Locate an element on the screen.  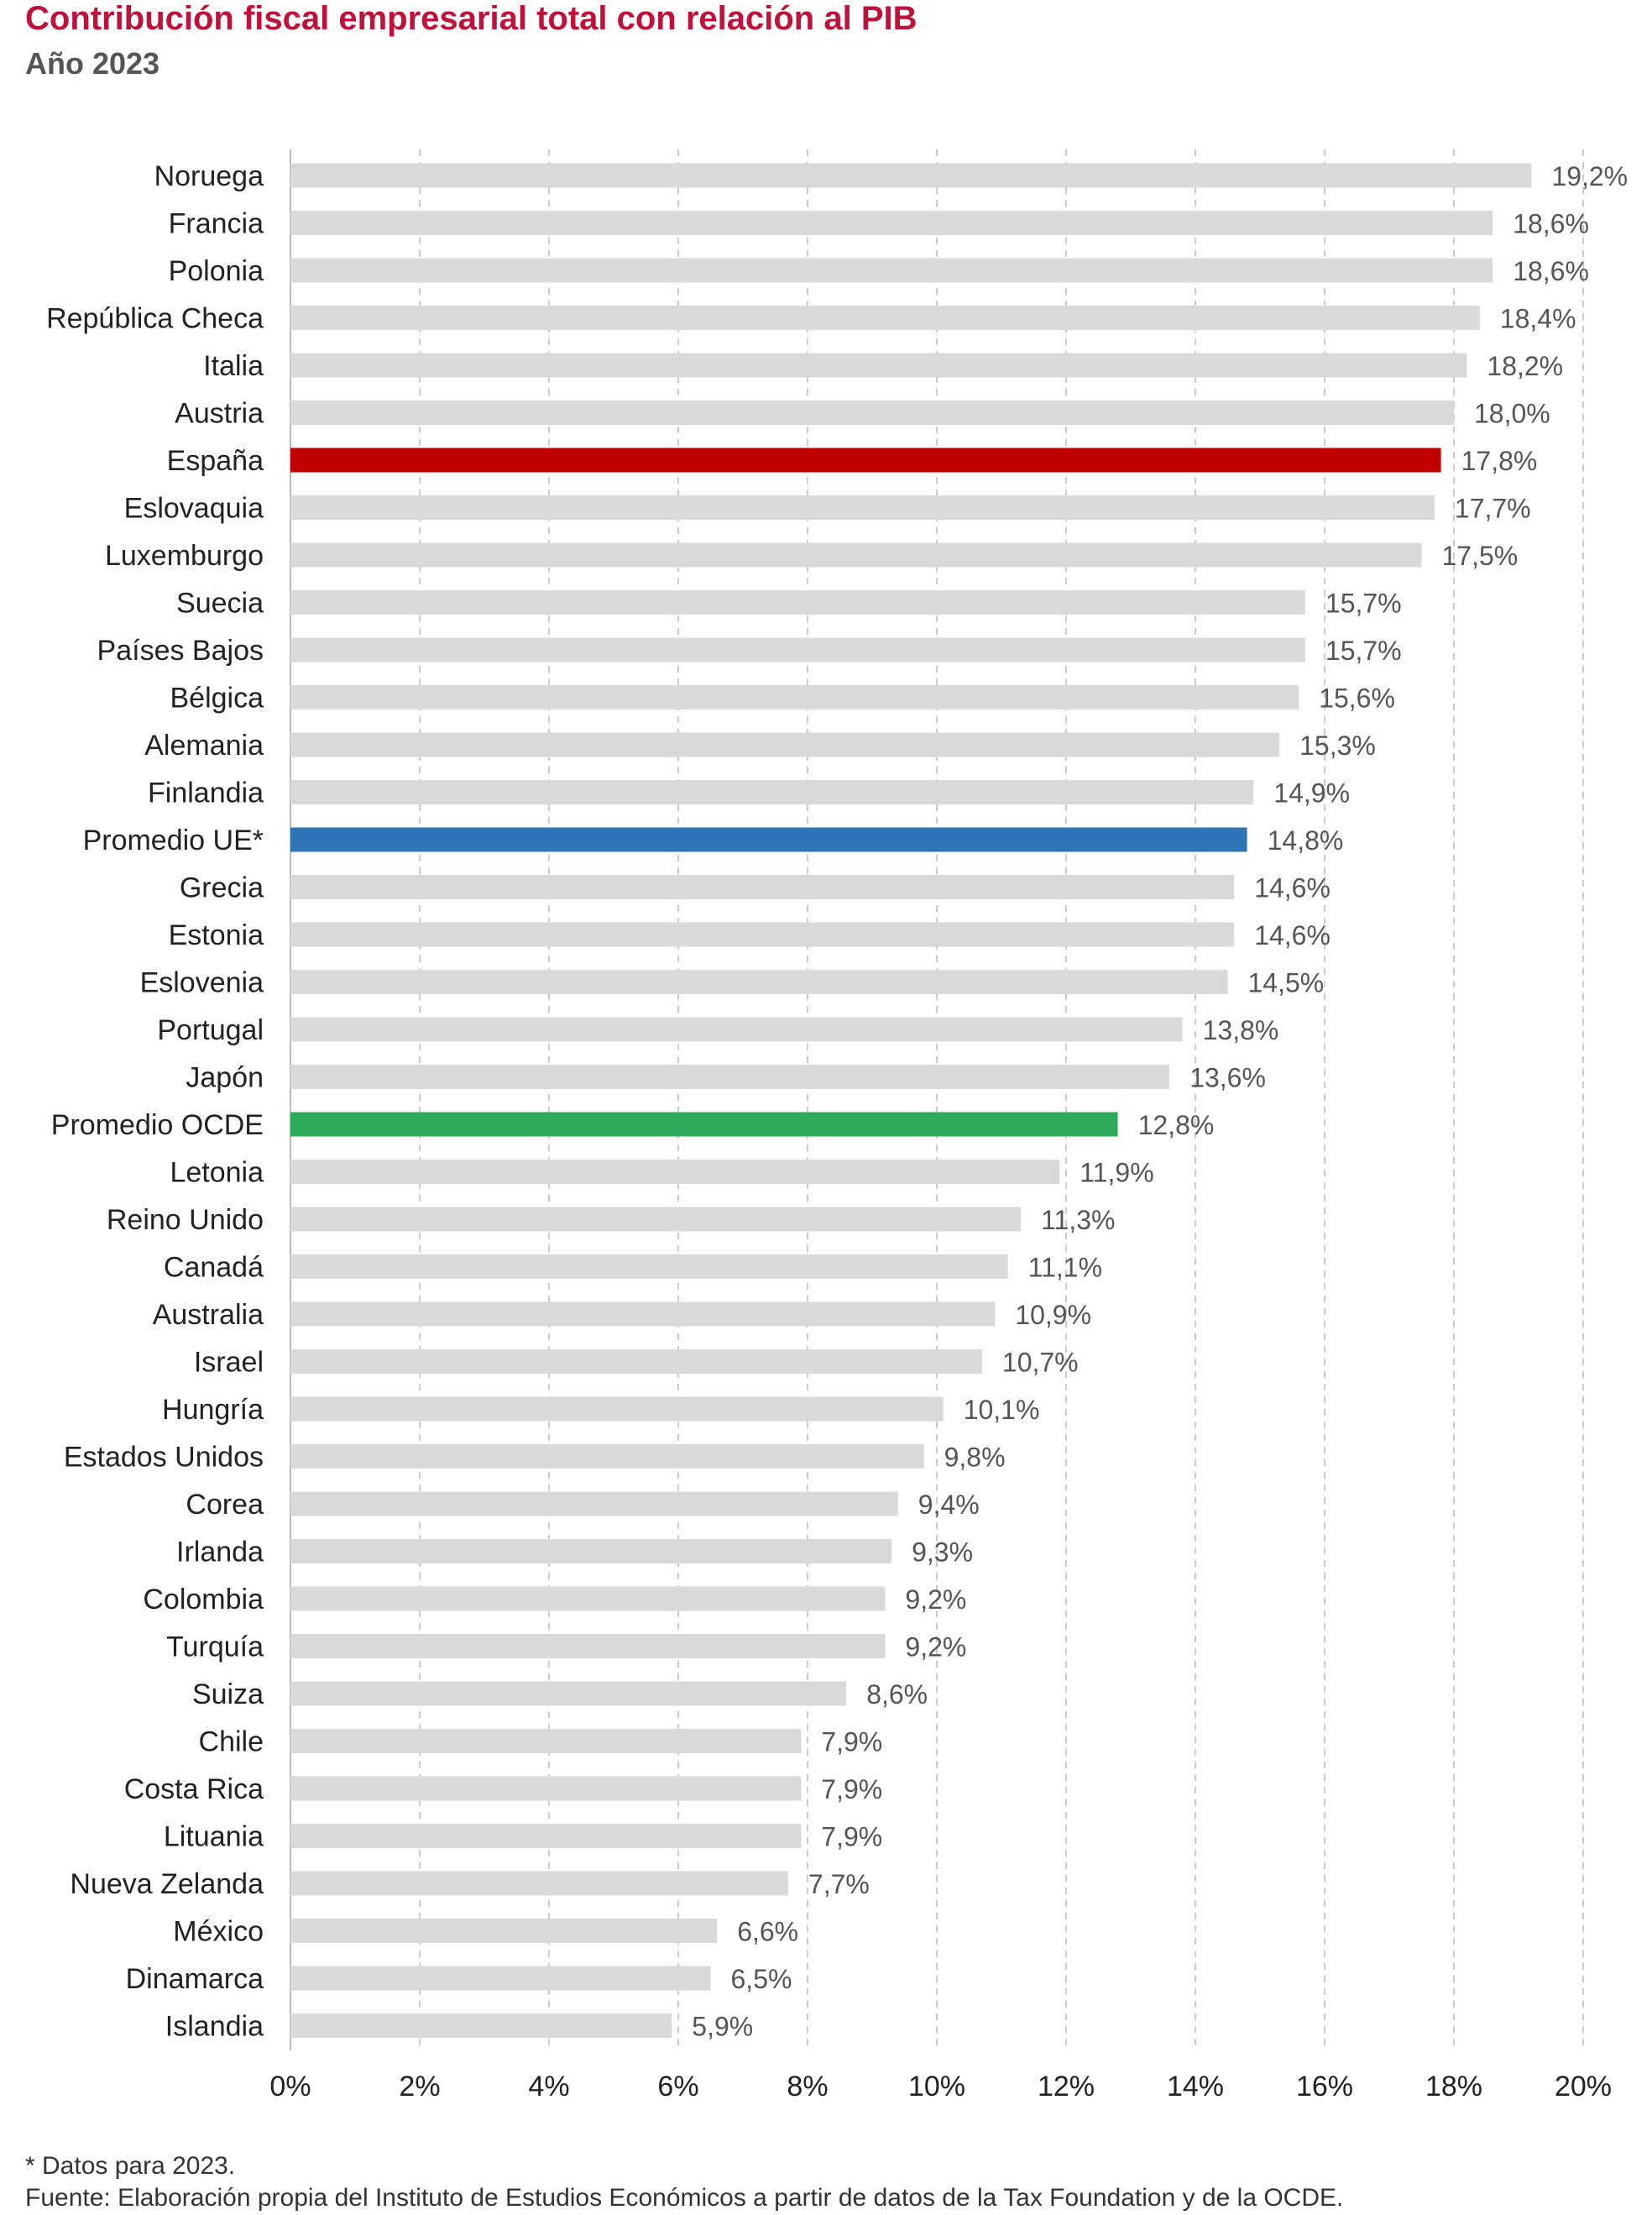
value-label: 14,5% is located at coordinates (1286, 983).